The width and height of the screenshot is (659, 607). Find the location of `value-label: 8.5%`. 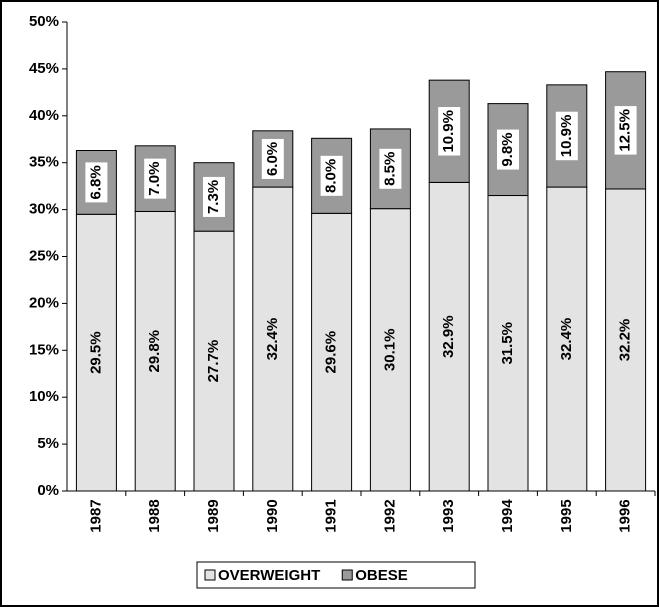

value-label: 8.5% is located at coordinates (389, 169).